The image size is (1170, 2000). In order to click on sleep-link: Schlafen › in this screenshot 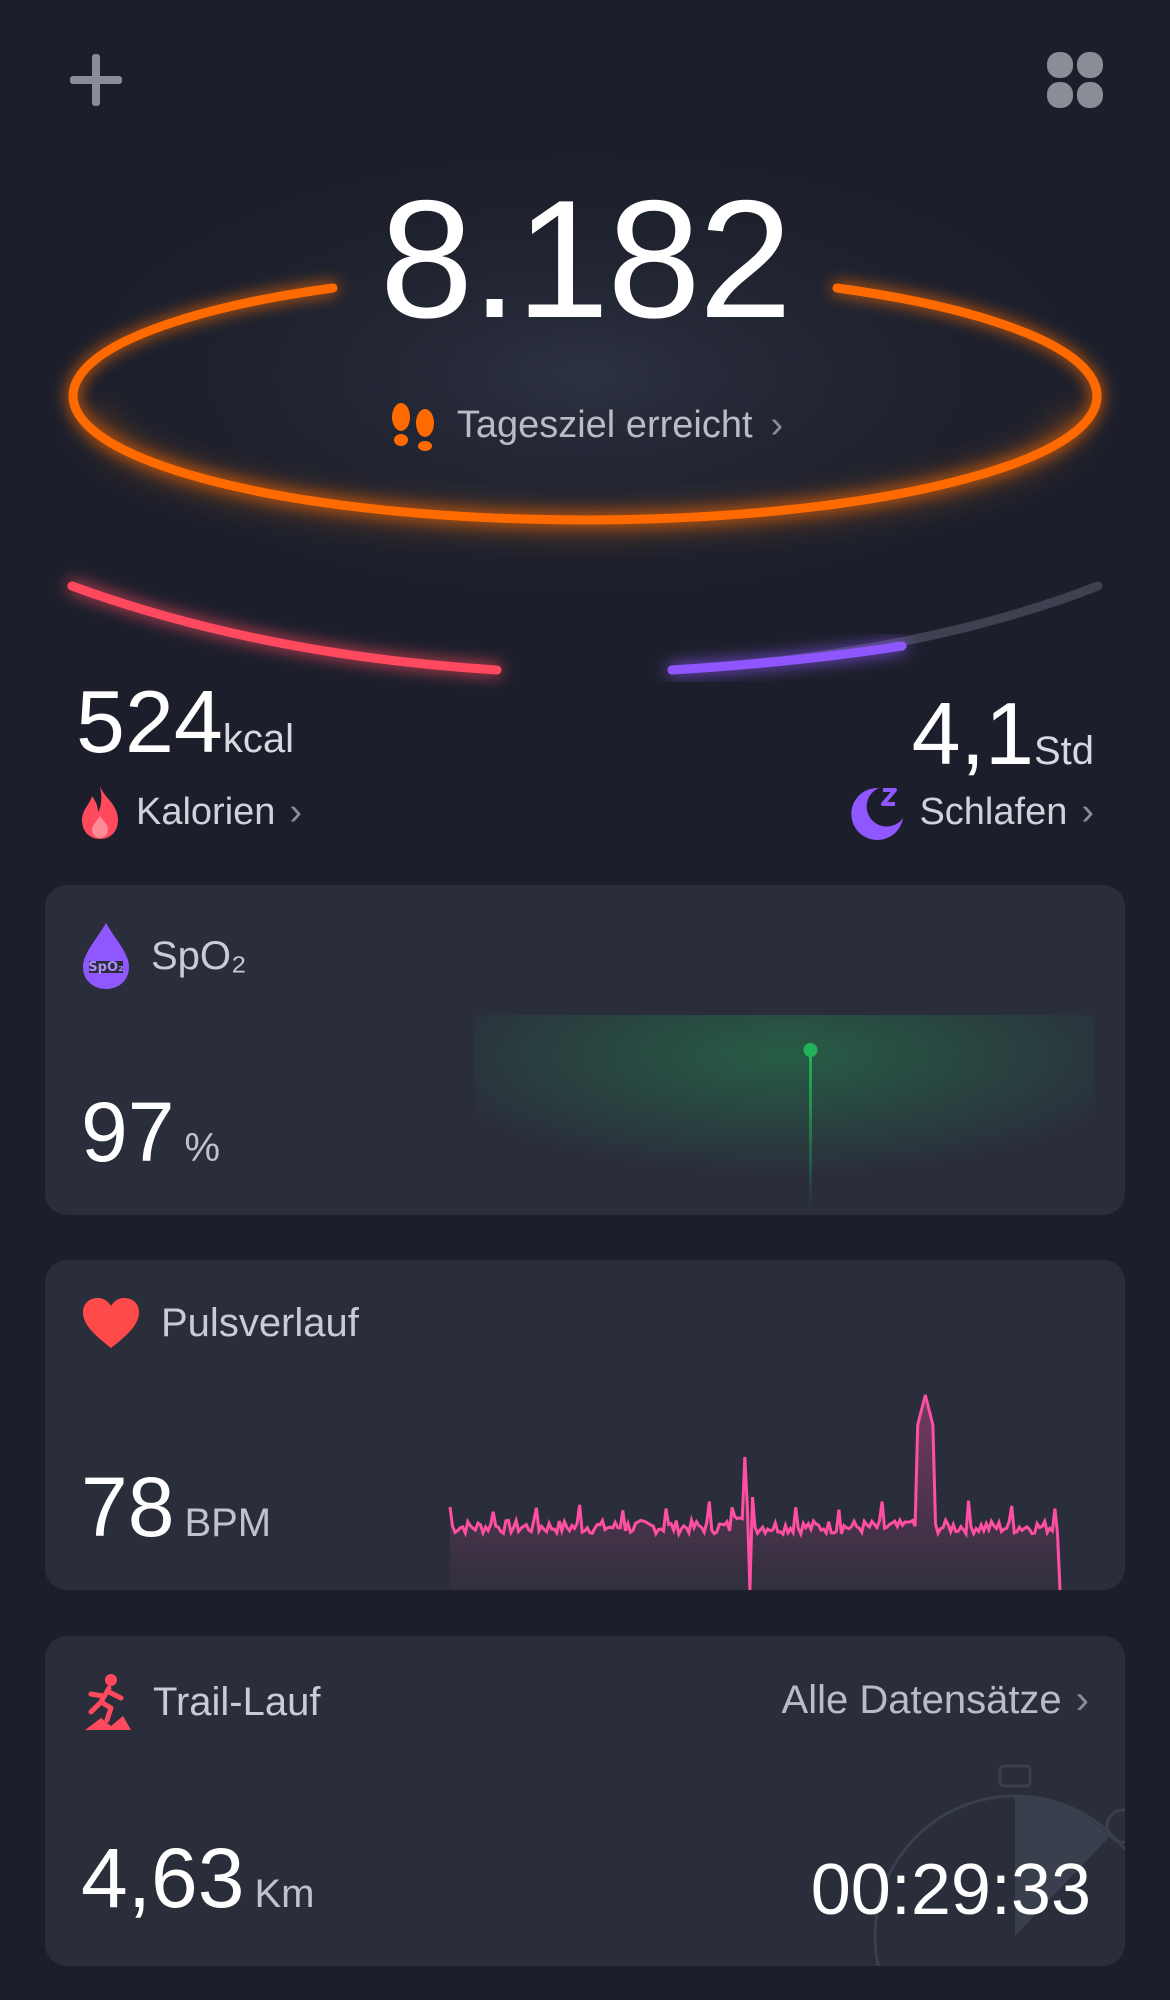, I will do `click(971, 812)`.